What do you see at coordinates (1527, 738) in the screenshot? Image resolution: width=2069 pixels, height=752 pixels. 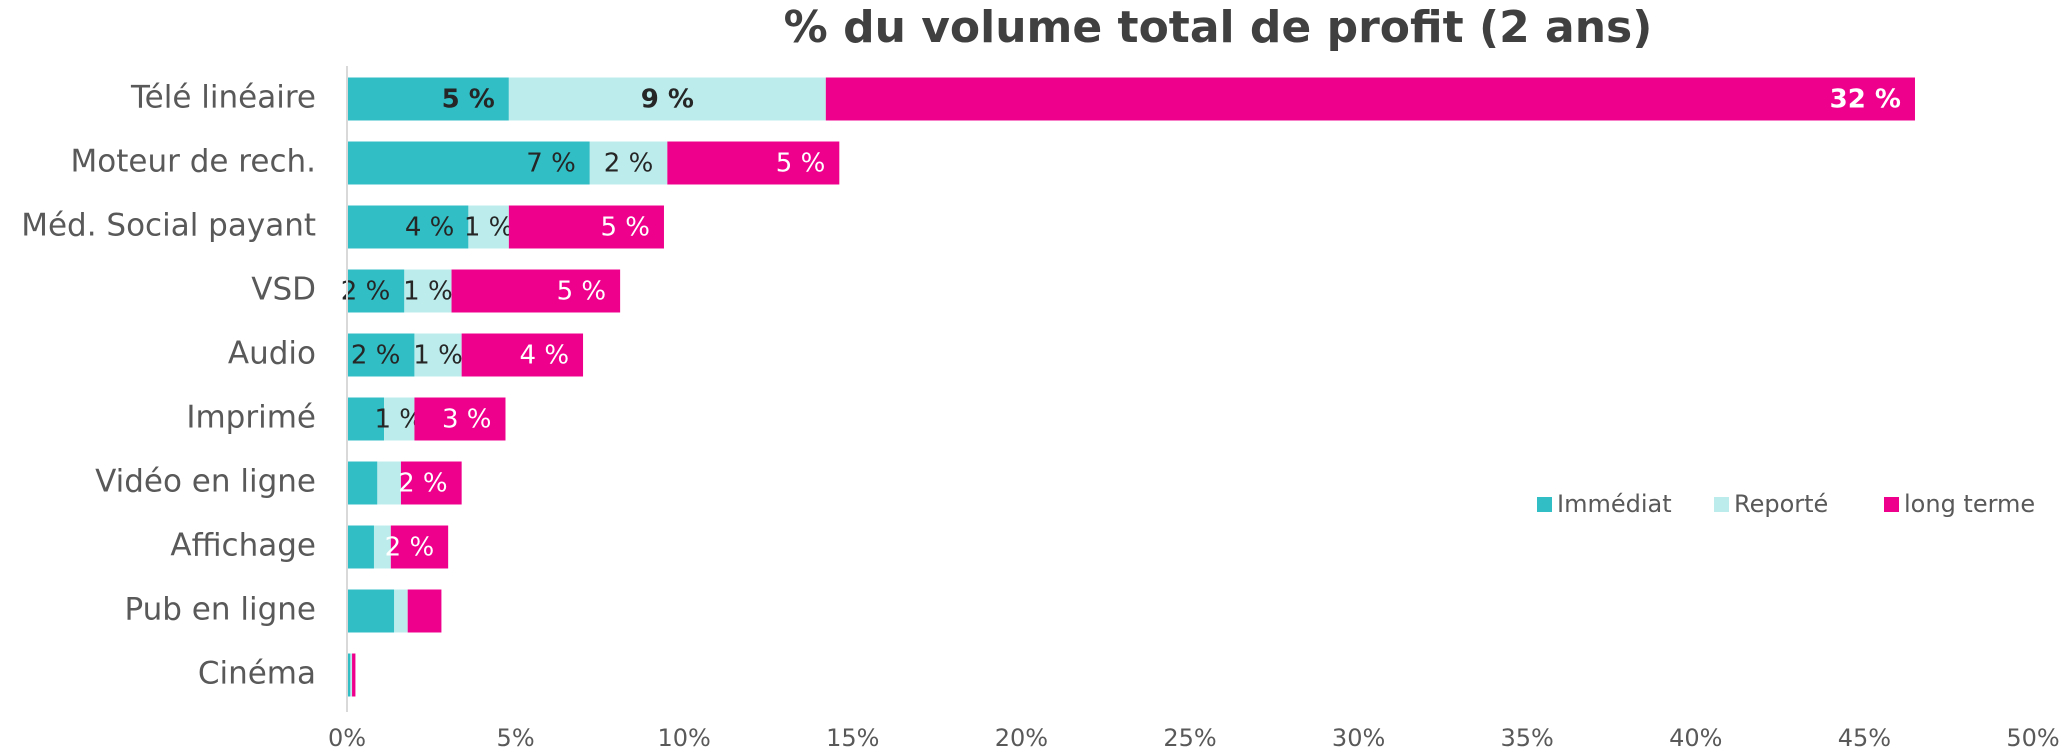 I see `x-tick-label: 35%` at bounding box center [1527, 738].